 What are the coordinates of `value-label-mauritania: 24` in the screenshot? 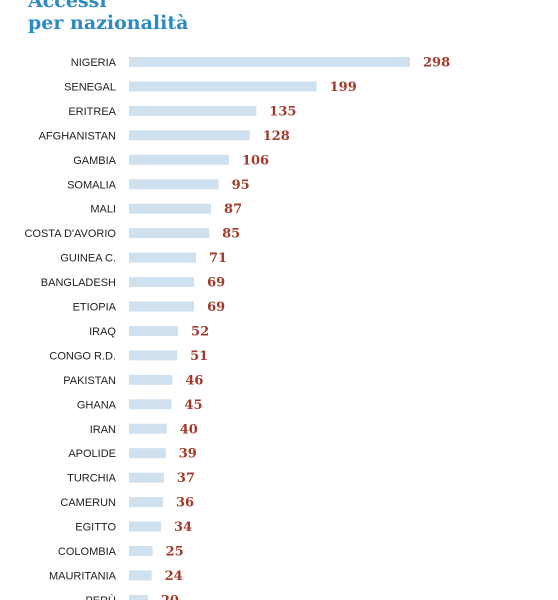 It's located at (174, 576).